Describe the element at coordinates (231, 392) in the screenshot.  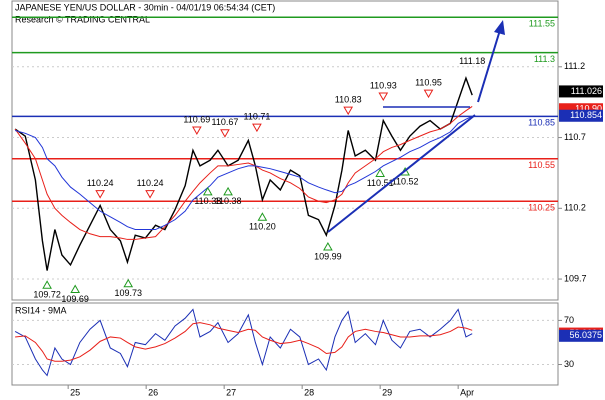
I see `x-tick-label: 27` at that location.